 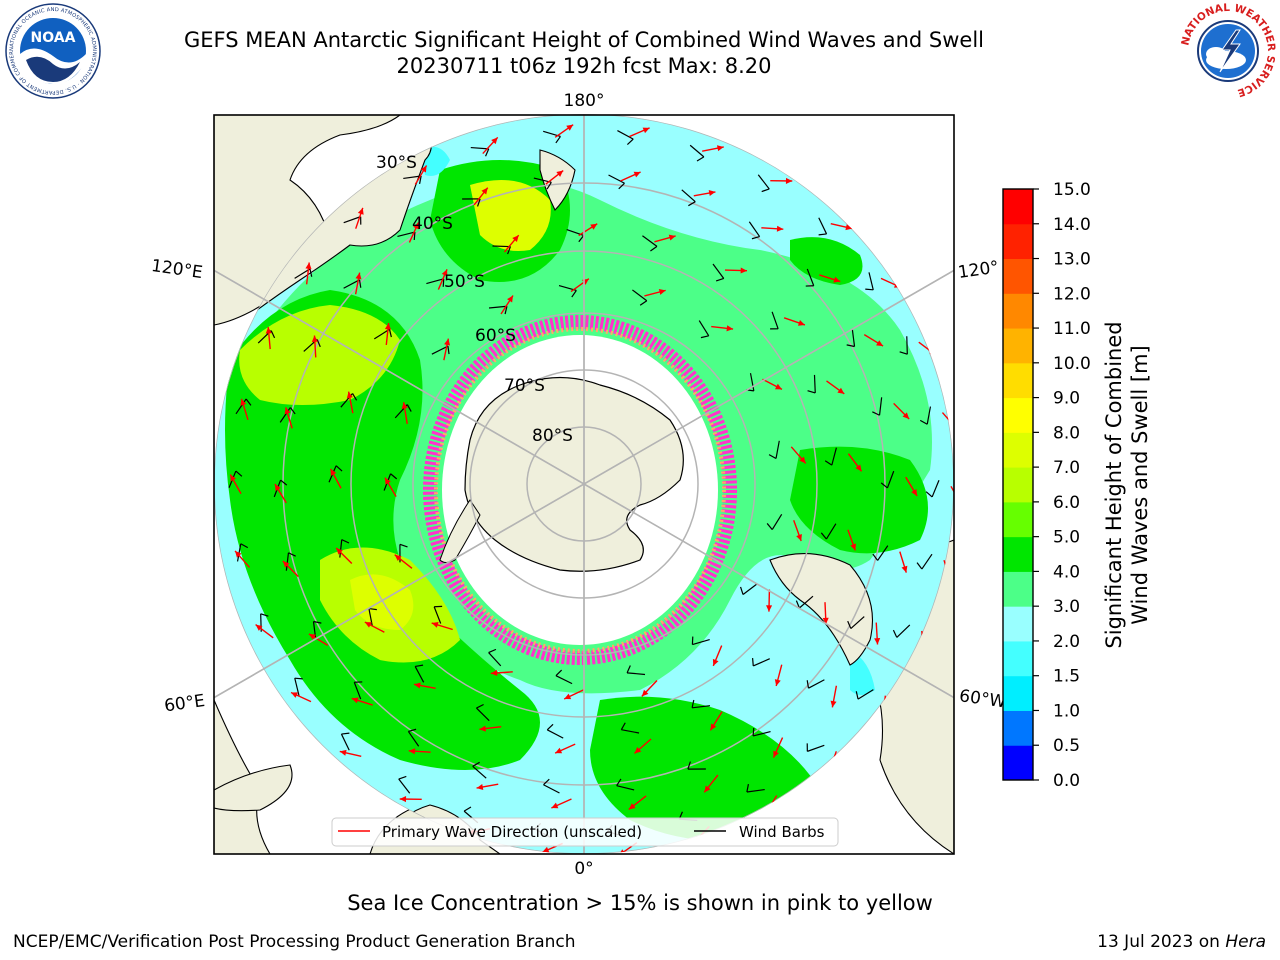 I want to click on colorbar-tick-label-13: 11.0, so click(x=1072, y=329).